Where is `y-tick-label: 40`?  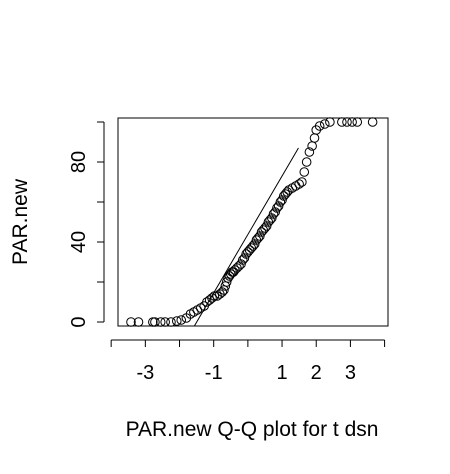
y-tick-label: 40 is located at coordinates (79, 242).